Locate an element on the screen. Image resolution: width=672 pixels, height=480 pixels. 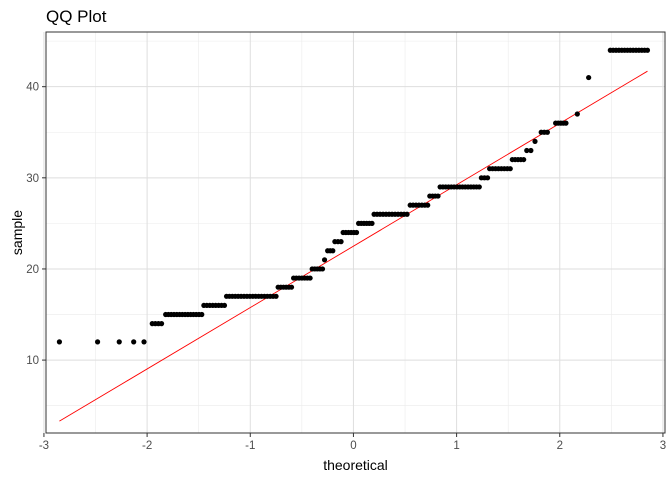
y-tick-label: 40 is located at coordinates (32, 88).